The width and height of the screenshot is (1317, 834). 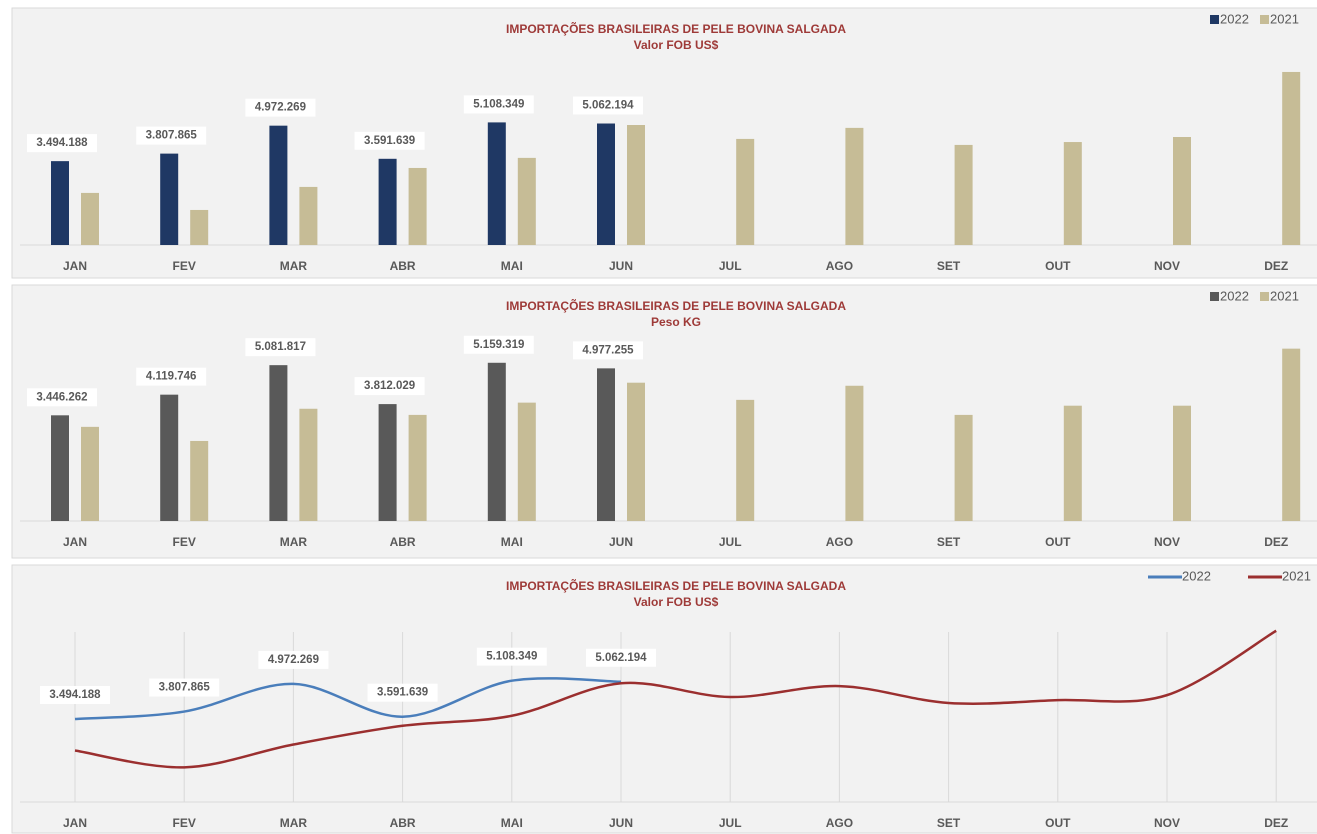 I want to click on data-label: 3.812.029, so click(x=389, y=386).